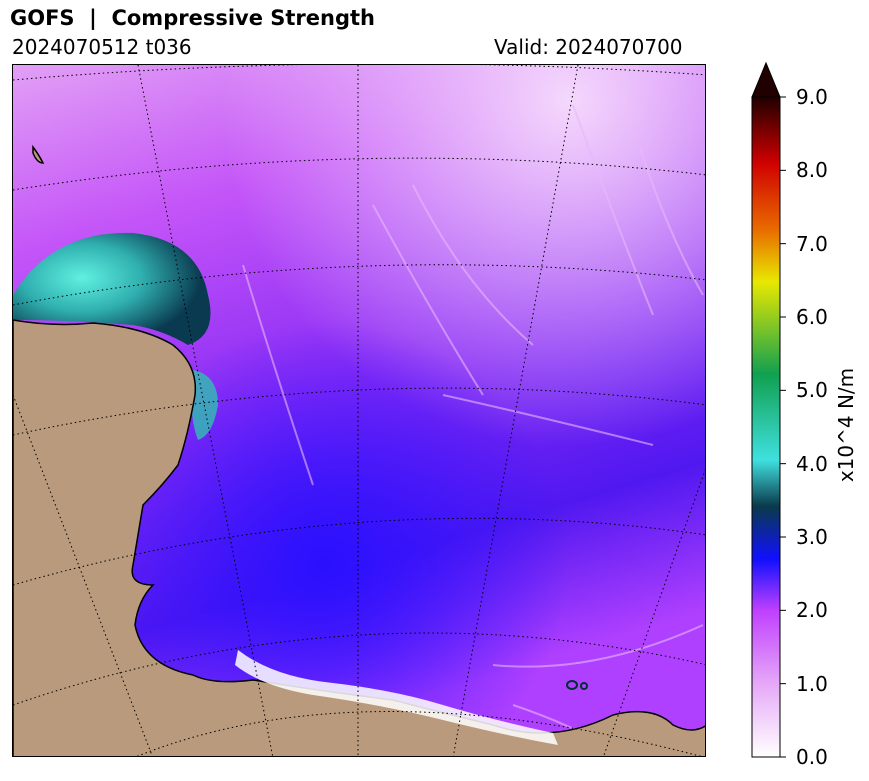 The width and height of the screenshot is (869, 781). Describe the element at coordinates (192, 18) in the screenshot. I see `map-title: GOFS | Compressive Strength` at that location.